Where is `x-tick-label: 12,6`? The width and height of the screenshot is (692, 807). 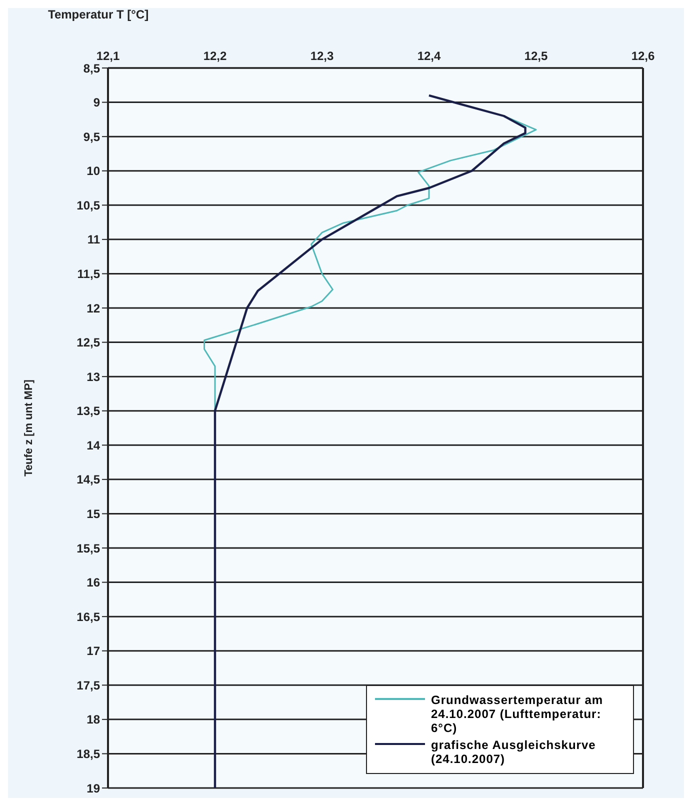 x-tick-label: 12,6 is located at coordinates (643, 56).